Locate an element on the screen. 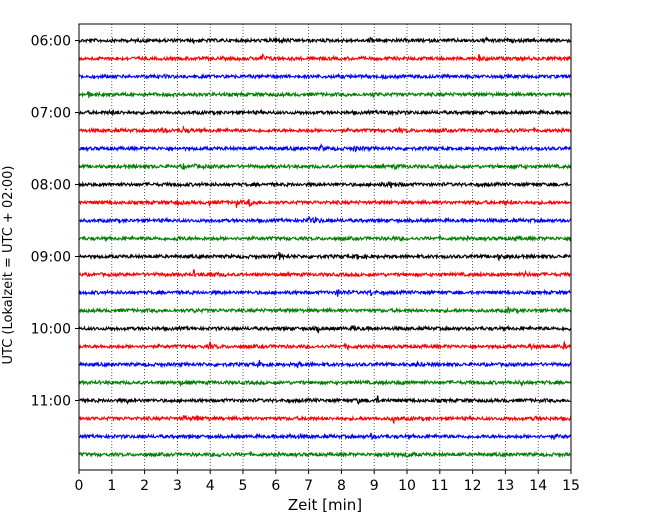  x-tick-label: 5 is located at coordinates (243, 486).